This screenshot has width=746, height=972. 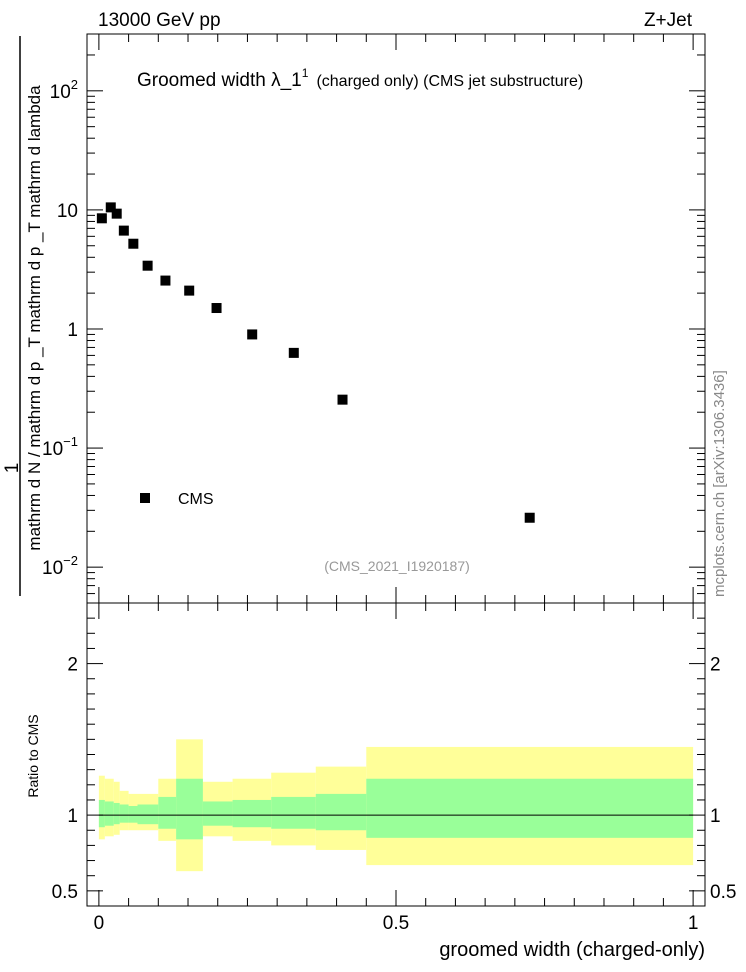 What do you see at coordinates (60, 328) in the screenshot?
I see `main-panel-y-tick-labels: 10² 10 1 10⁻¹ 10⁻²` at bounding box center [60, 328].